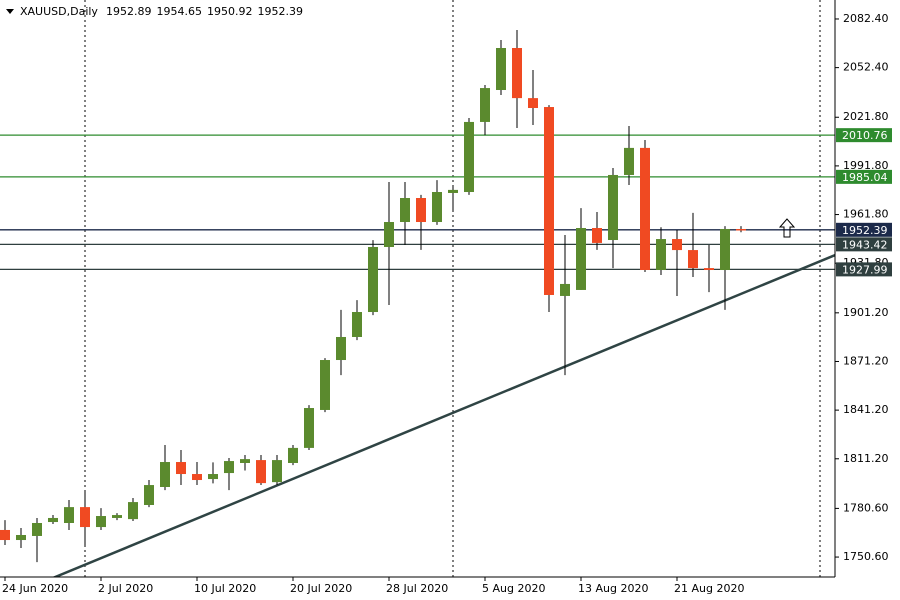 This screenshot has height=600, width=900. I want to click on x-tick-label: 2 Jul 2020, so click(125, 588).